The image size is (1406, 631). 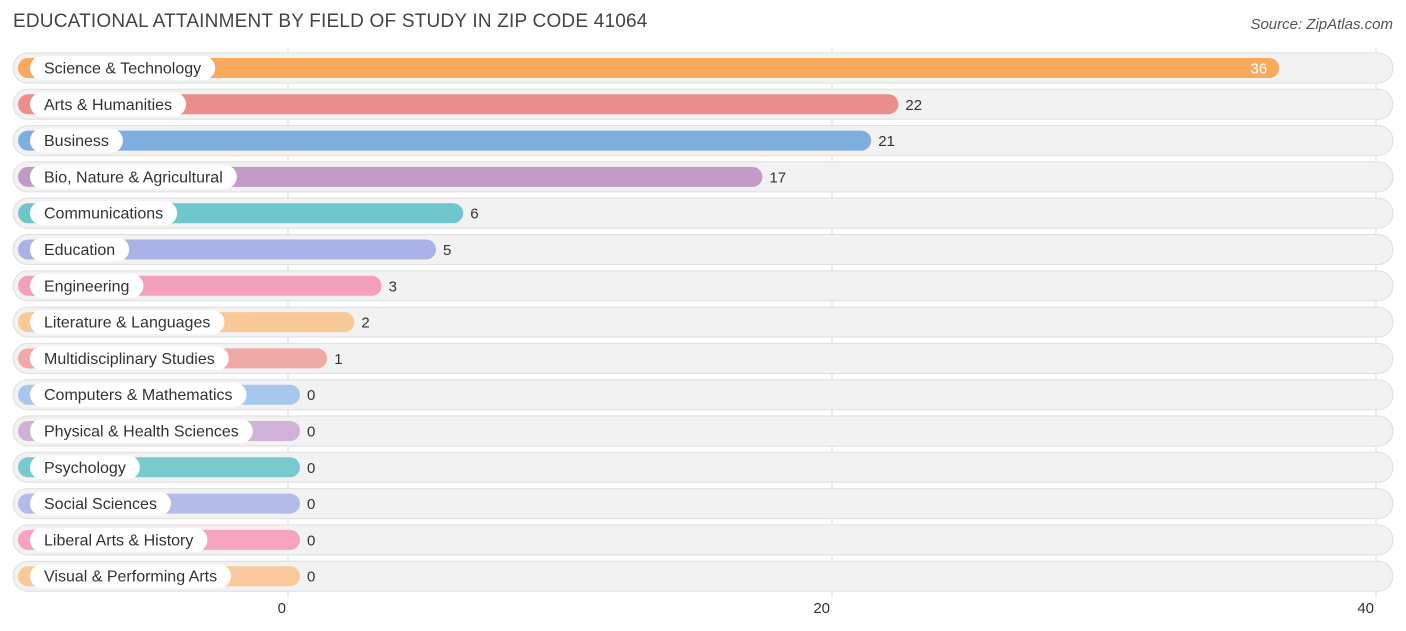 I want to click on category-label: Physical & Health Sciences, so click(x=141, y=432).